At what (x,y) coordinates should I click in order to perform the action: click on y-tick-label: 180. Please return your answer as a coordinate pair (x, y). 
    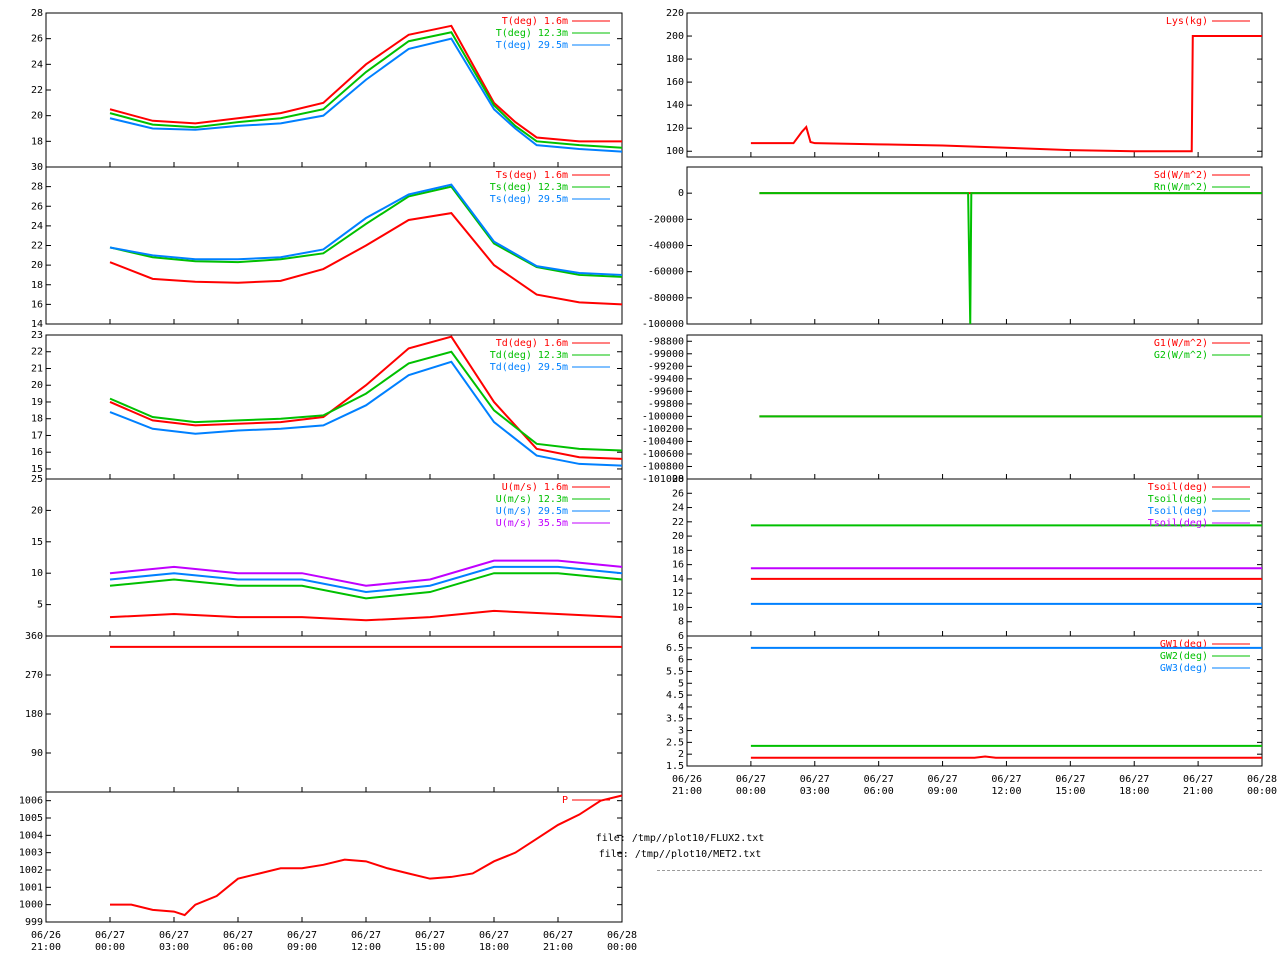
    Looking at the image, I should click on (675, 59).